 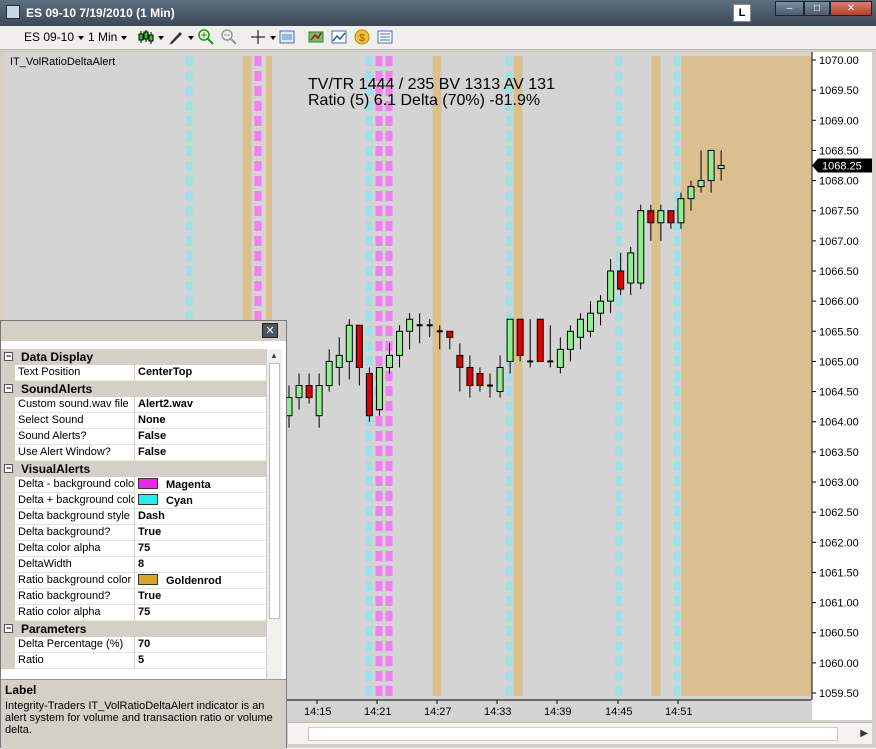 What do you see at coordinates (438, 13) in the screenshot?
I see `title-bar: ES 09-10 7/19/2010 (1 Min) L – □ ✕` at bounding box center [438, 13].